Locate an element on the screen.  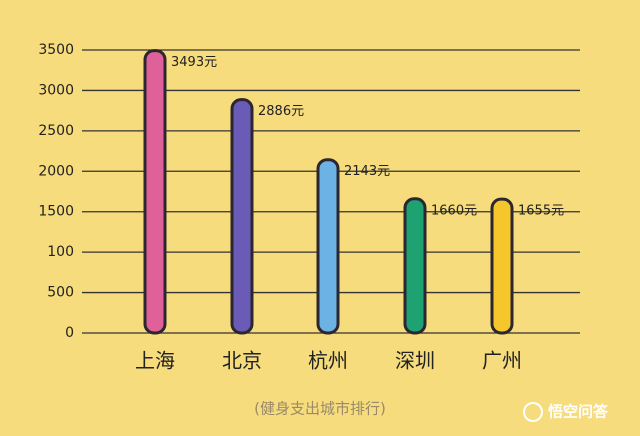
caption: (健身支出城市排行) is located at coordinates (320, 409).